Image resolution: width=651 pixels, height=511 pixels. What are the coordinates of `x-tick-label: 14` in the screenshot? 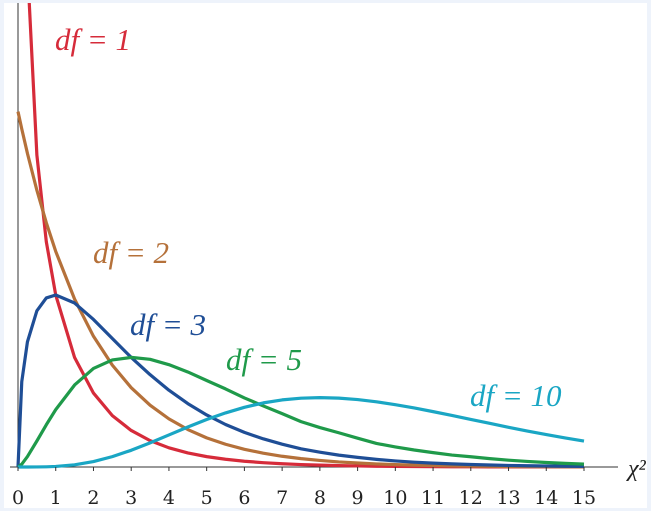 It's located at (546, 498).